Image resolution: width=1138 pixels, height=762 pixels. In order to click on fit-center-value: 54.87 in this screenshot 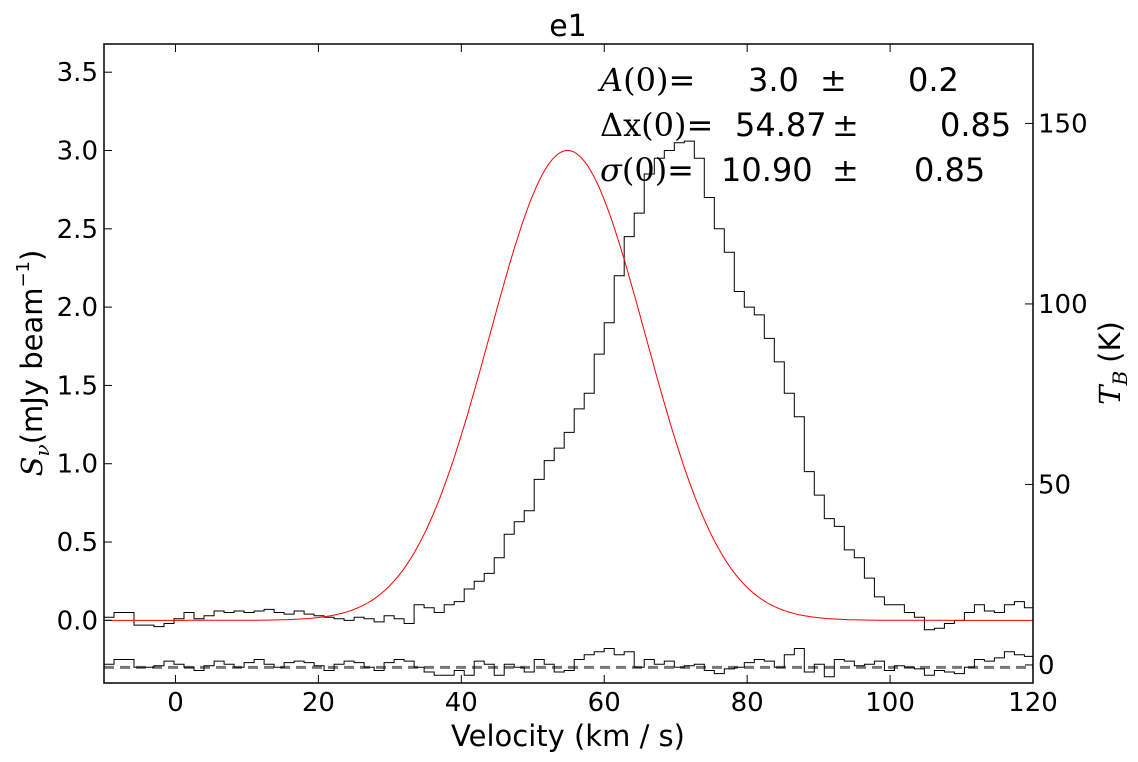, I will do `click(781, 125)`.